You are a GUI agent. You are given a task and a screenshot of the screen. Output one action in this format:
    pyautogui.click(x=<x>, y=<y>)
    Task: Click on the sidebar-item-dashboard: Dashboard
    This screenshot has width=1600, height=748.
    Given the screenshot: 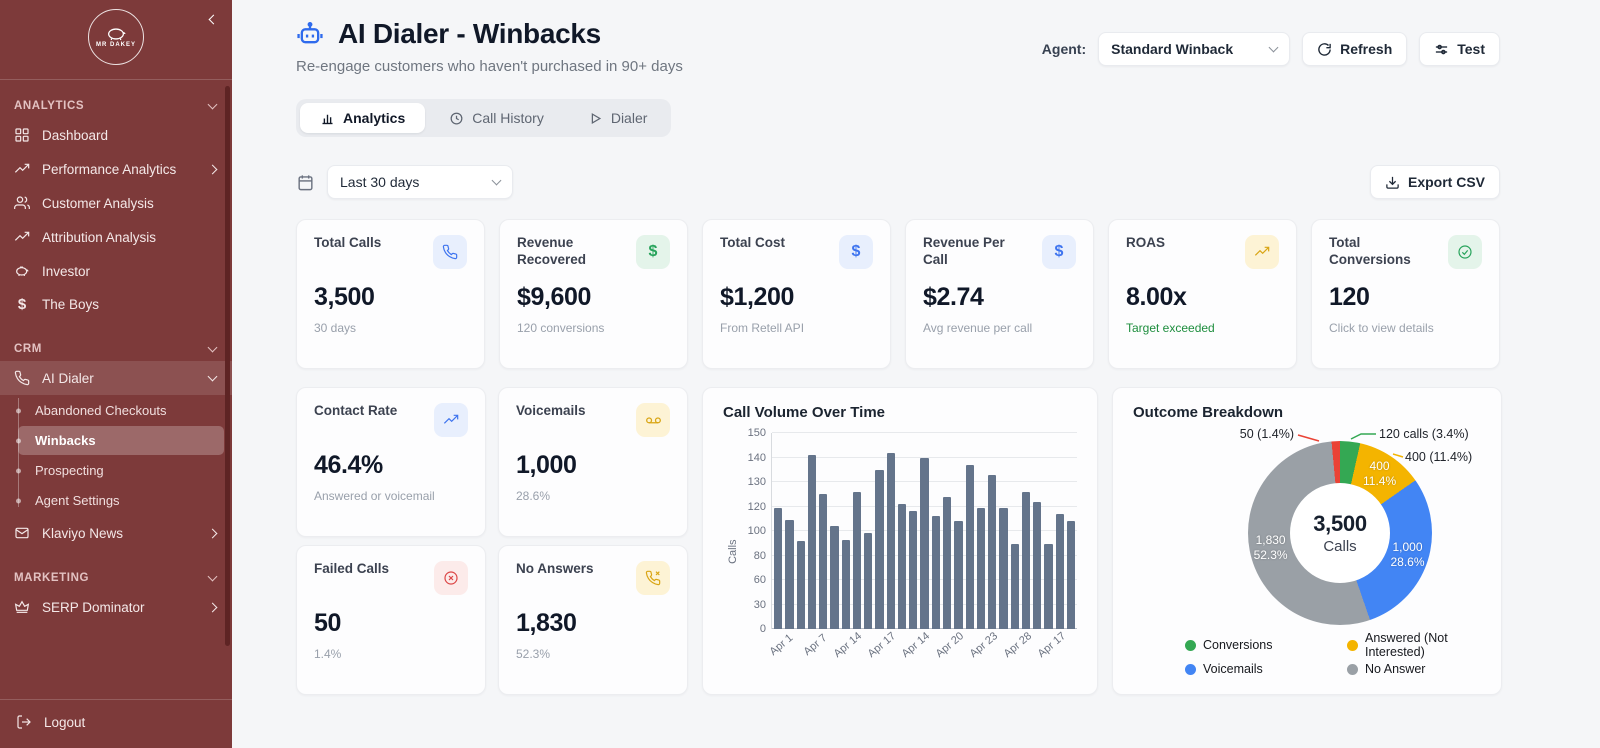 What is the action you would take?
    pyautogui.click(x=116, y=135)
    